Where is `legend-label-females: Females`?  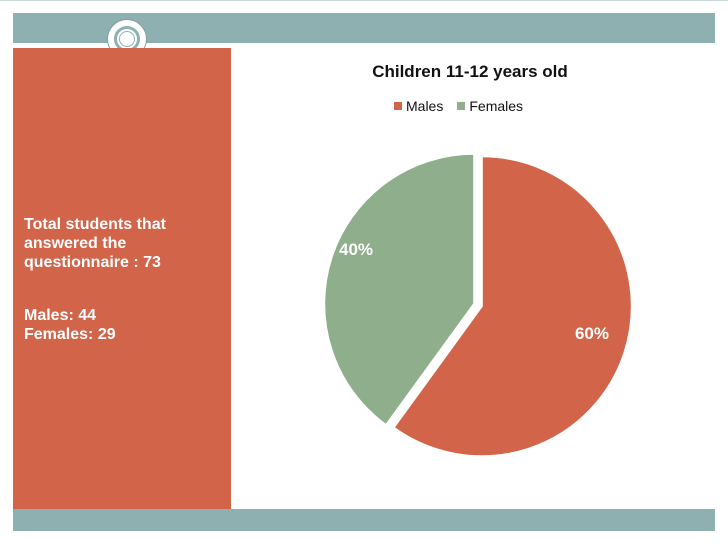 legend-label-females: Females is located at coordinates (496, 106).